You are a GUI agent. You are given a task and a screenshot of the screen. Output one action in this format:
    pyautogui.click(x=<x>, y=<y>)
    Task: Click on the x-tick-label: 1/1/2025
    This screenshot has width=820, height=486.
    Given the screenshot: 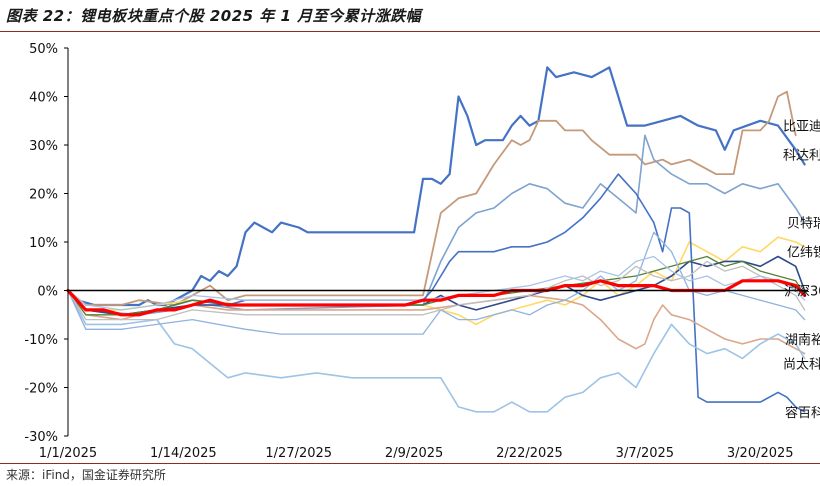 What is the action you would take?
    pyautogui.click(x=68, y=453)
    